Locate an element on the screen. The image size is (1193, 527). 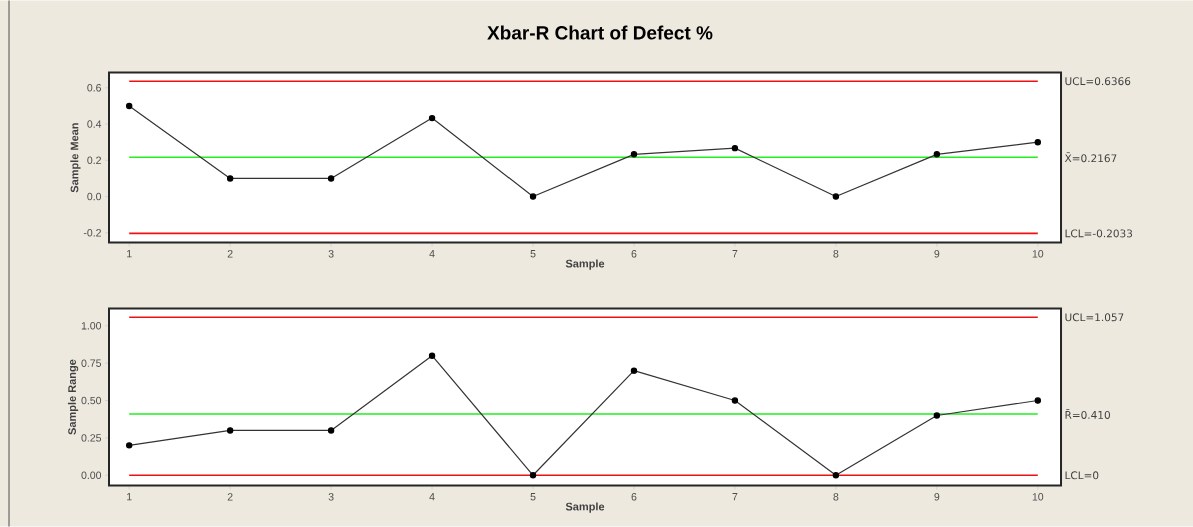
chart-title: Xbar-R Chart of Defect % is located at coordinates (600, 32).